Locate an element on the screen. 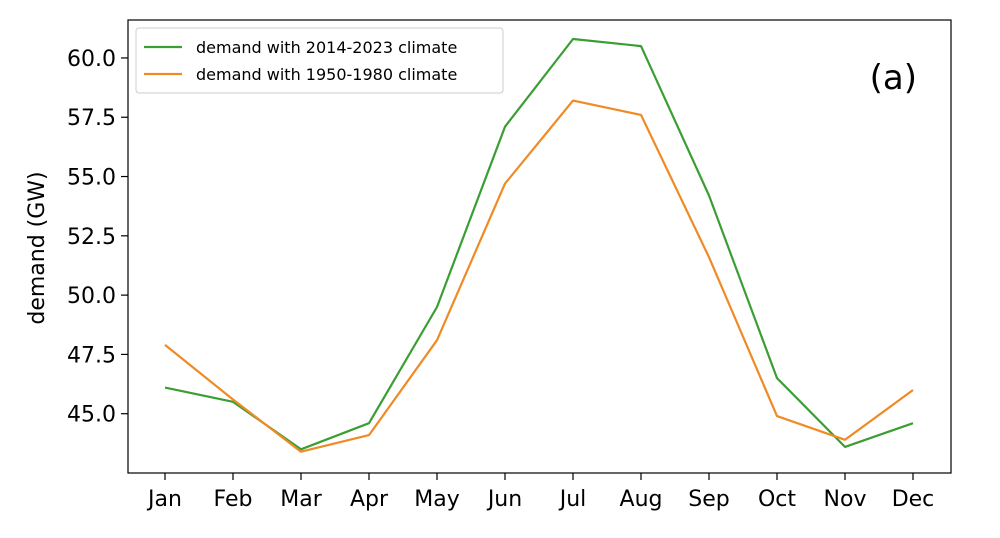  x-tick-label: Feb is located at coordinates (233, 499).